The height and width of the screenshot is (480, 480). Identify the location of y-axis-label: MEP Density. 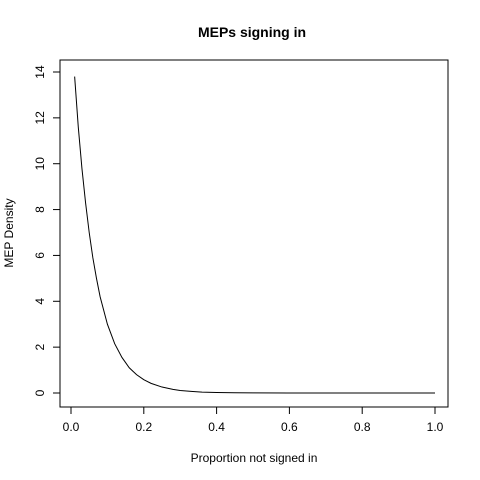
(9, 232).